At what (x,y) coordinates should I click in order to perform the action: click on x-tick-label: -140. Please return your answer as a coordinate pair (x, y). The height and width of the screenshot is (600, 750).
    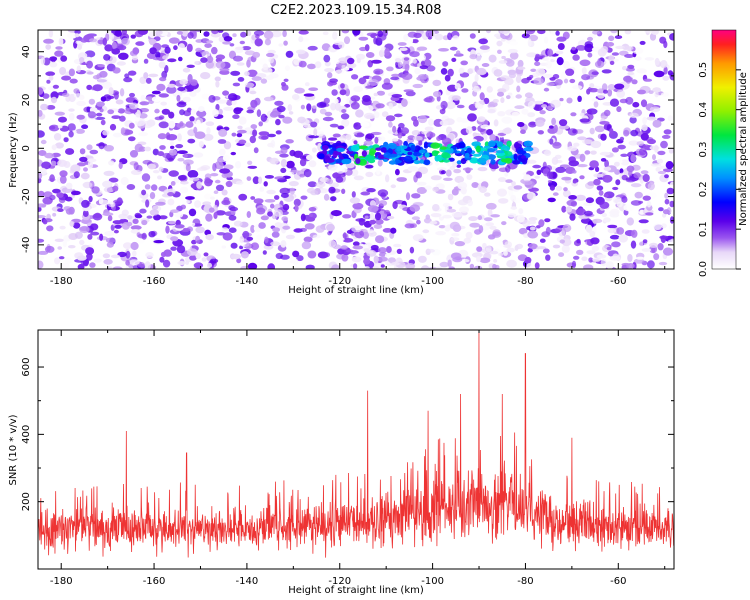
    Looking at the image, I should click on (247, 581).